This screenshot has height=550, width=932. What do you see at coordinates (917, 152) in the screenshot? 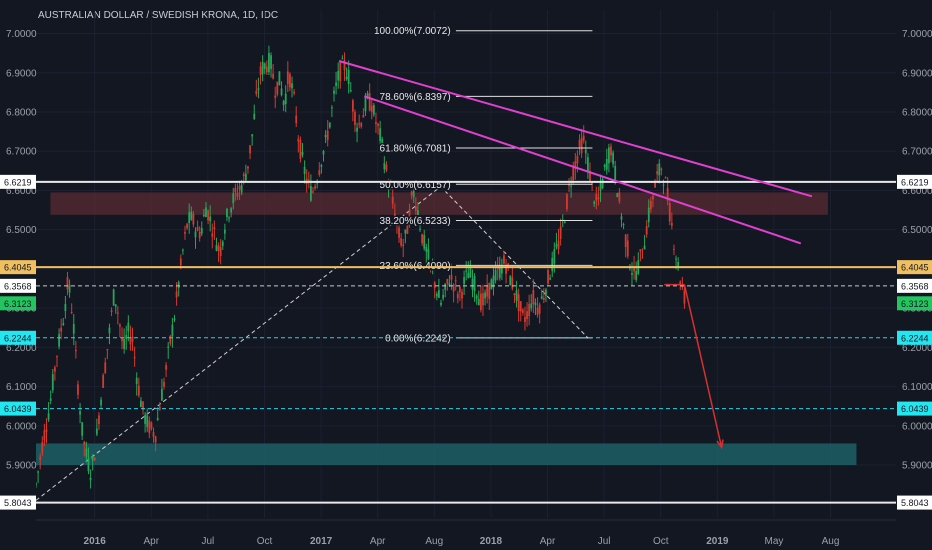
I see `y-tick-right-3: 6.7000` at bounding box center [917, 152].